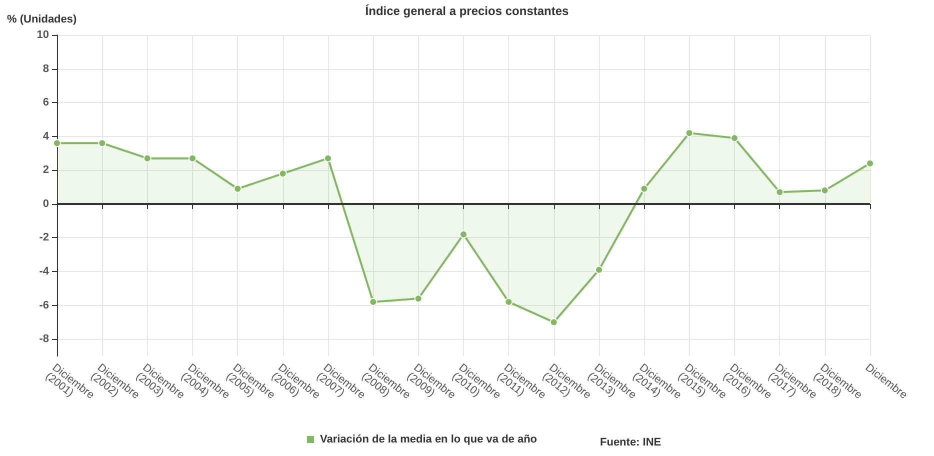 The image size is (934, 456). What do you see at coordinates (44, 339) in the screenshot?
I see `y-tick-label: -8` at bounding box center [44, 339].